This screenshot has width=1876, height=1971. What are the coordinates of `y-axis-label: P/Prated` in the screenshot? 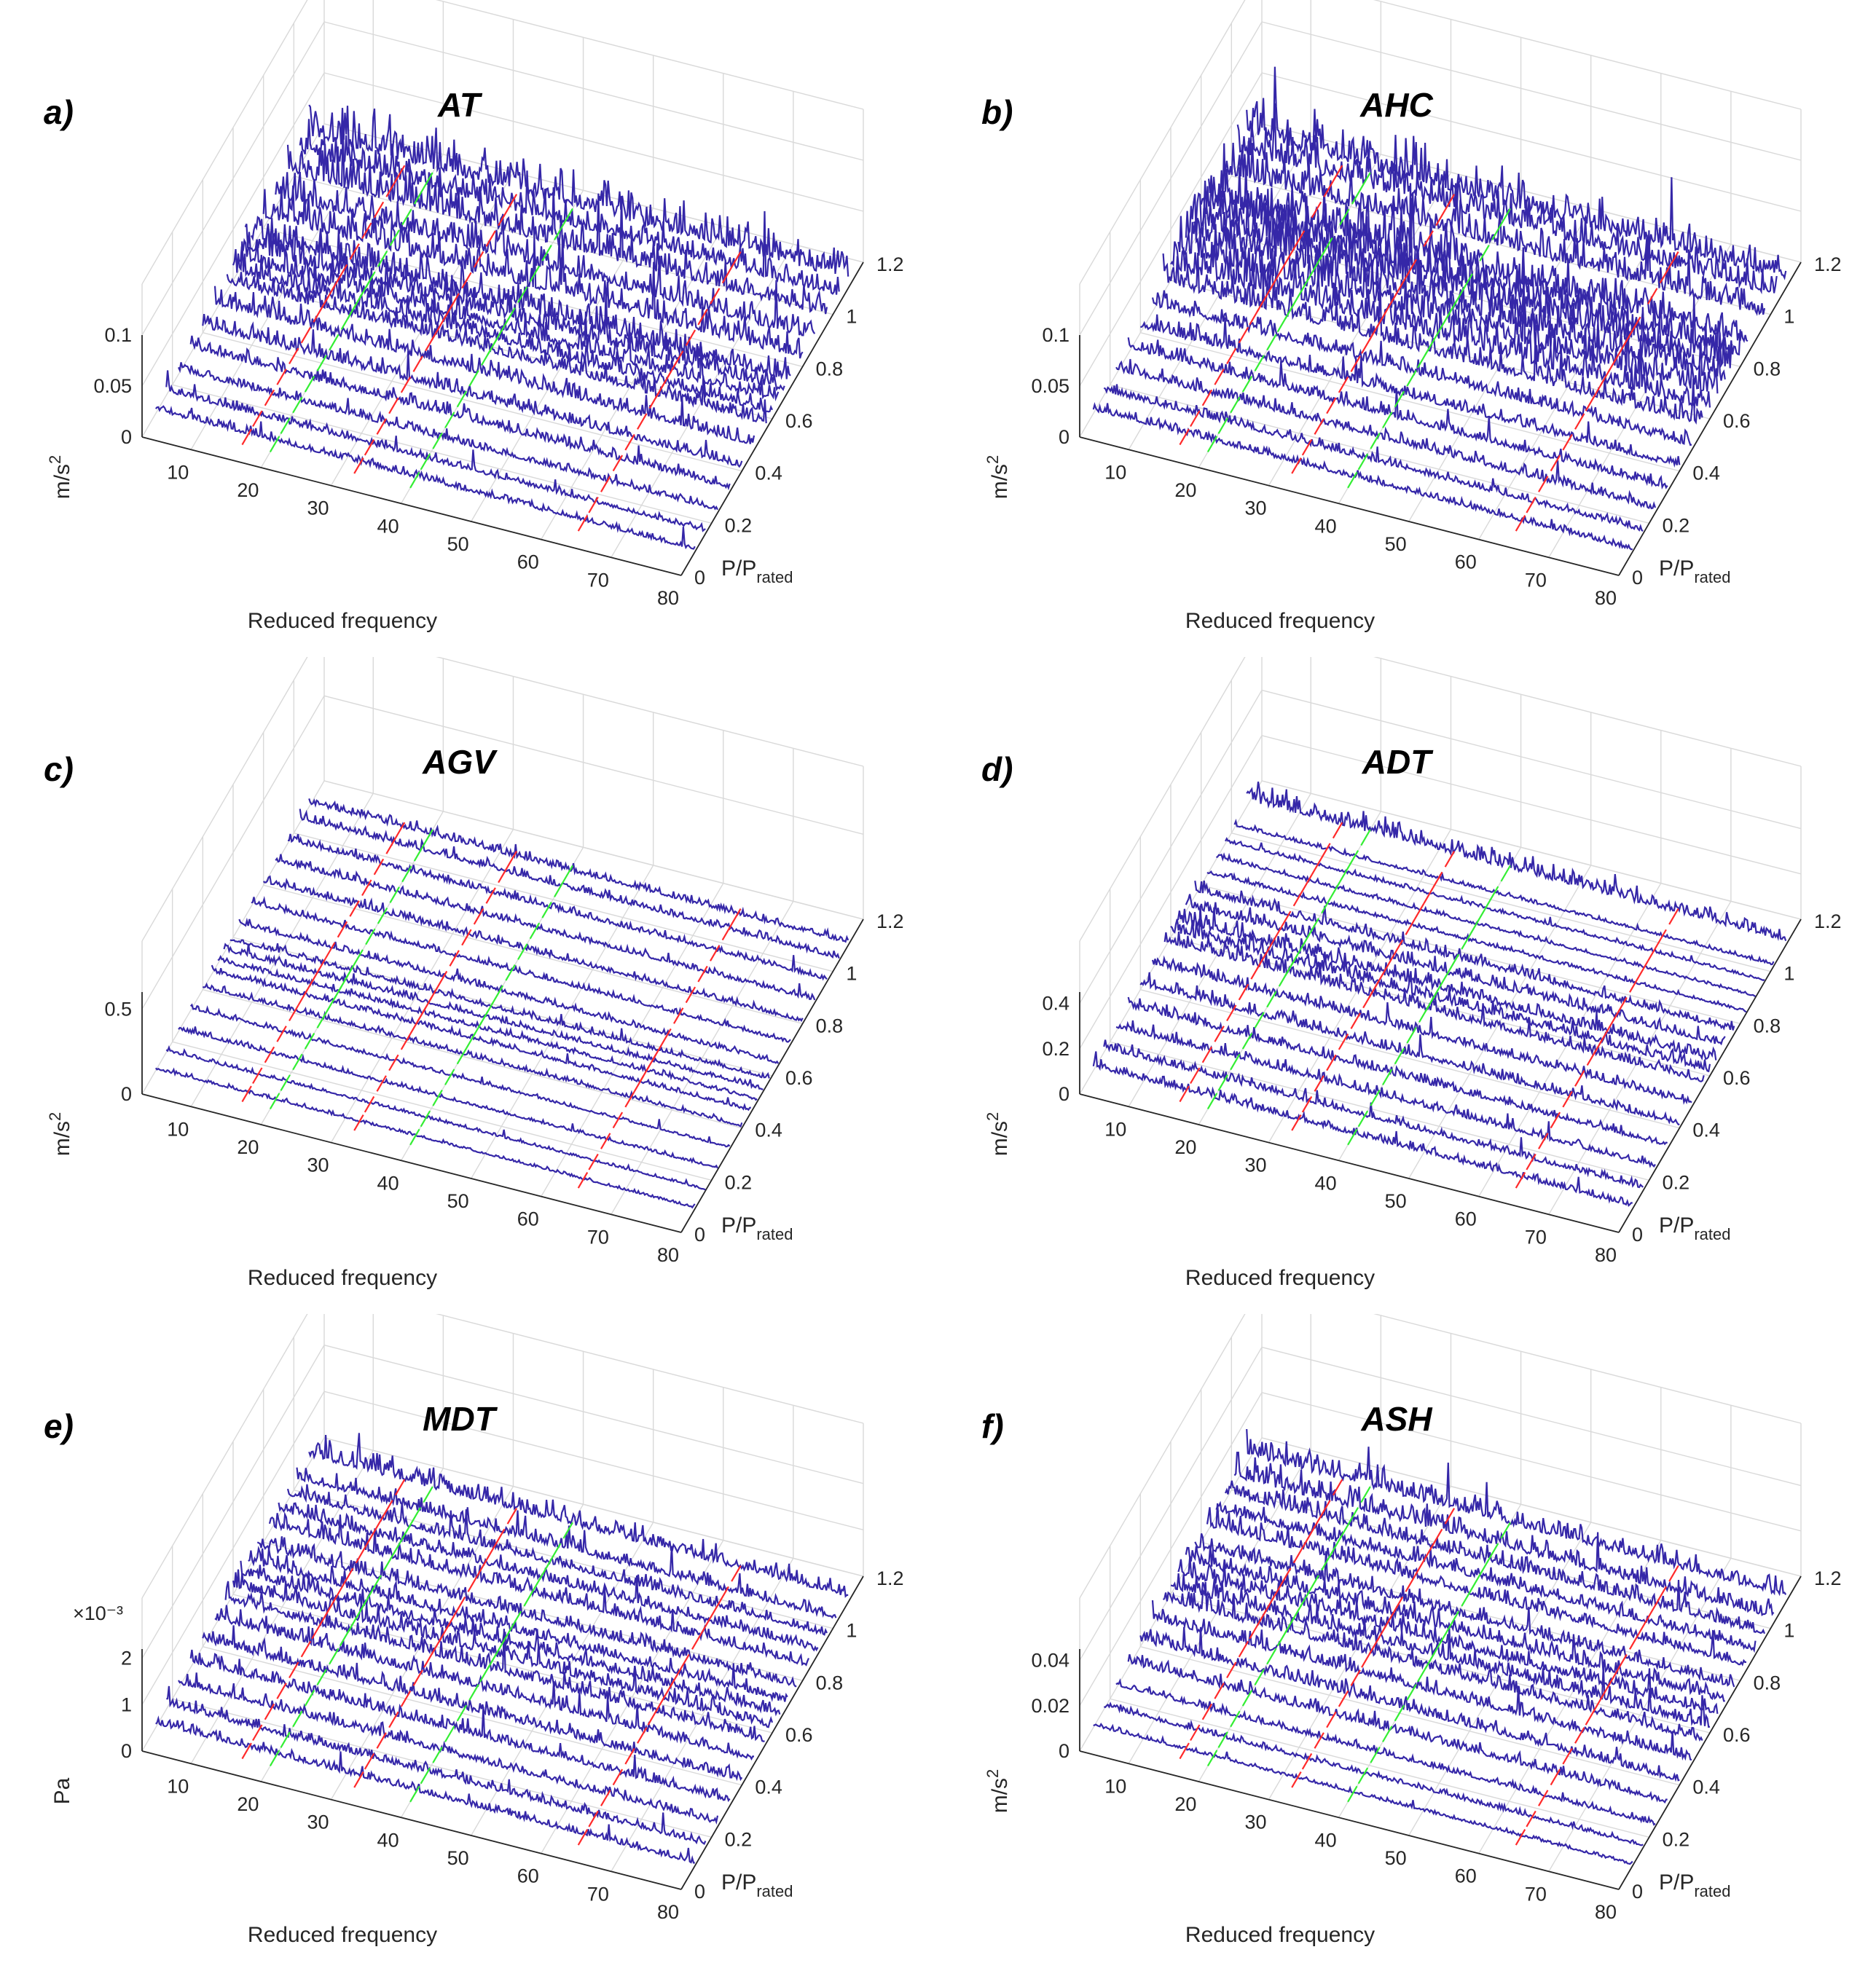 It's located at (1695, 571).